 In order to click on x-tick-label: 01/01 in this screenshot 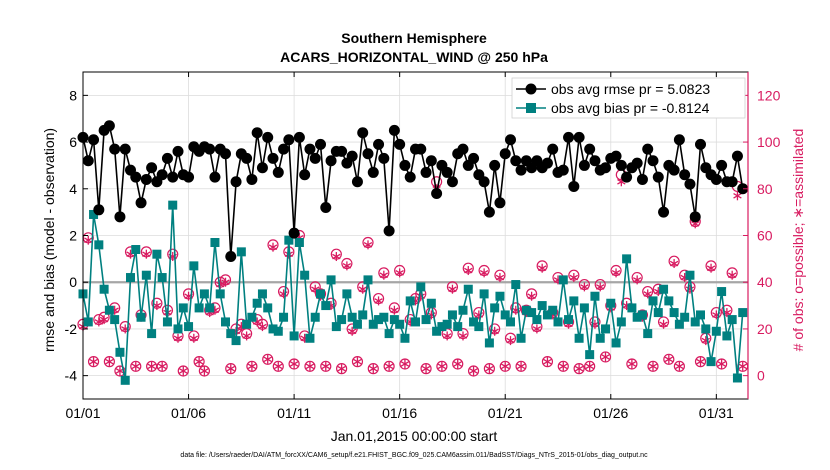, I will do `click(82, 413)`.